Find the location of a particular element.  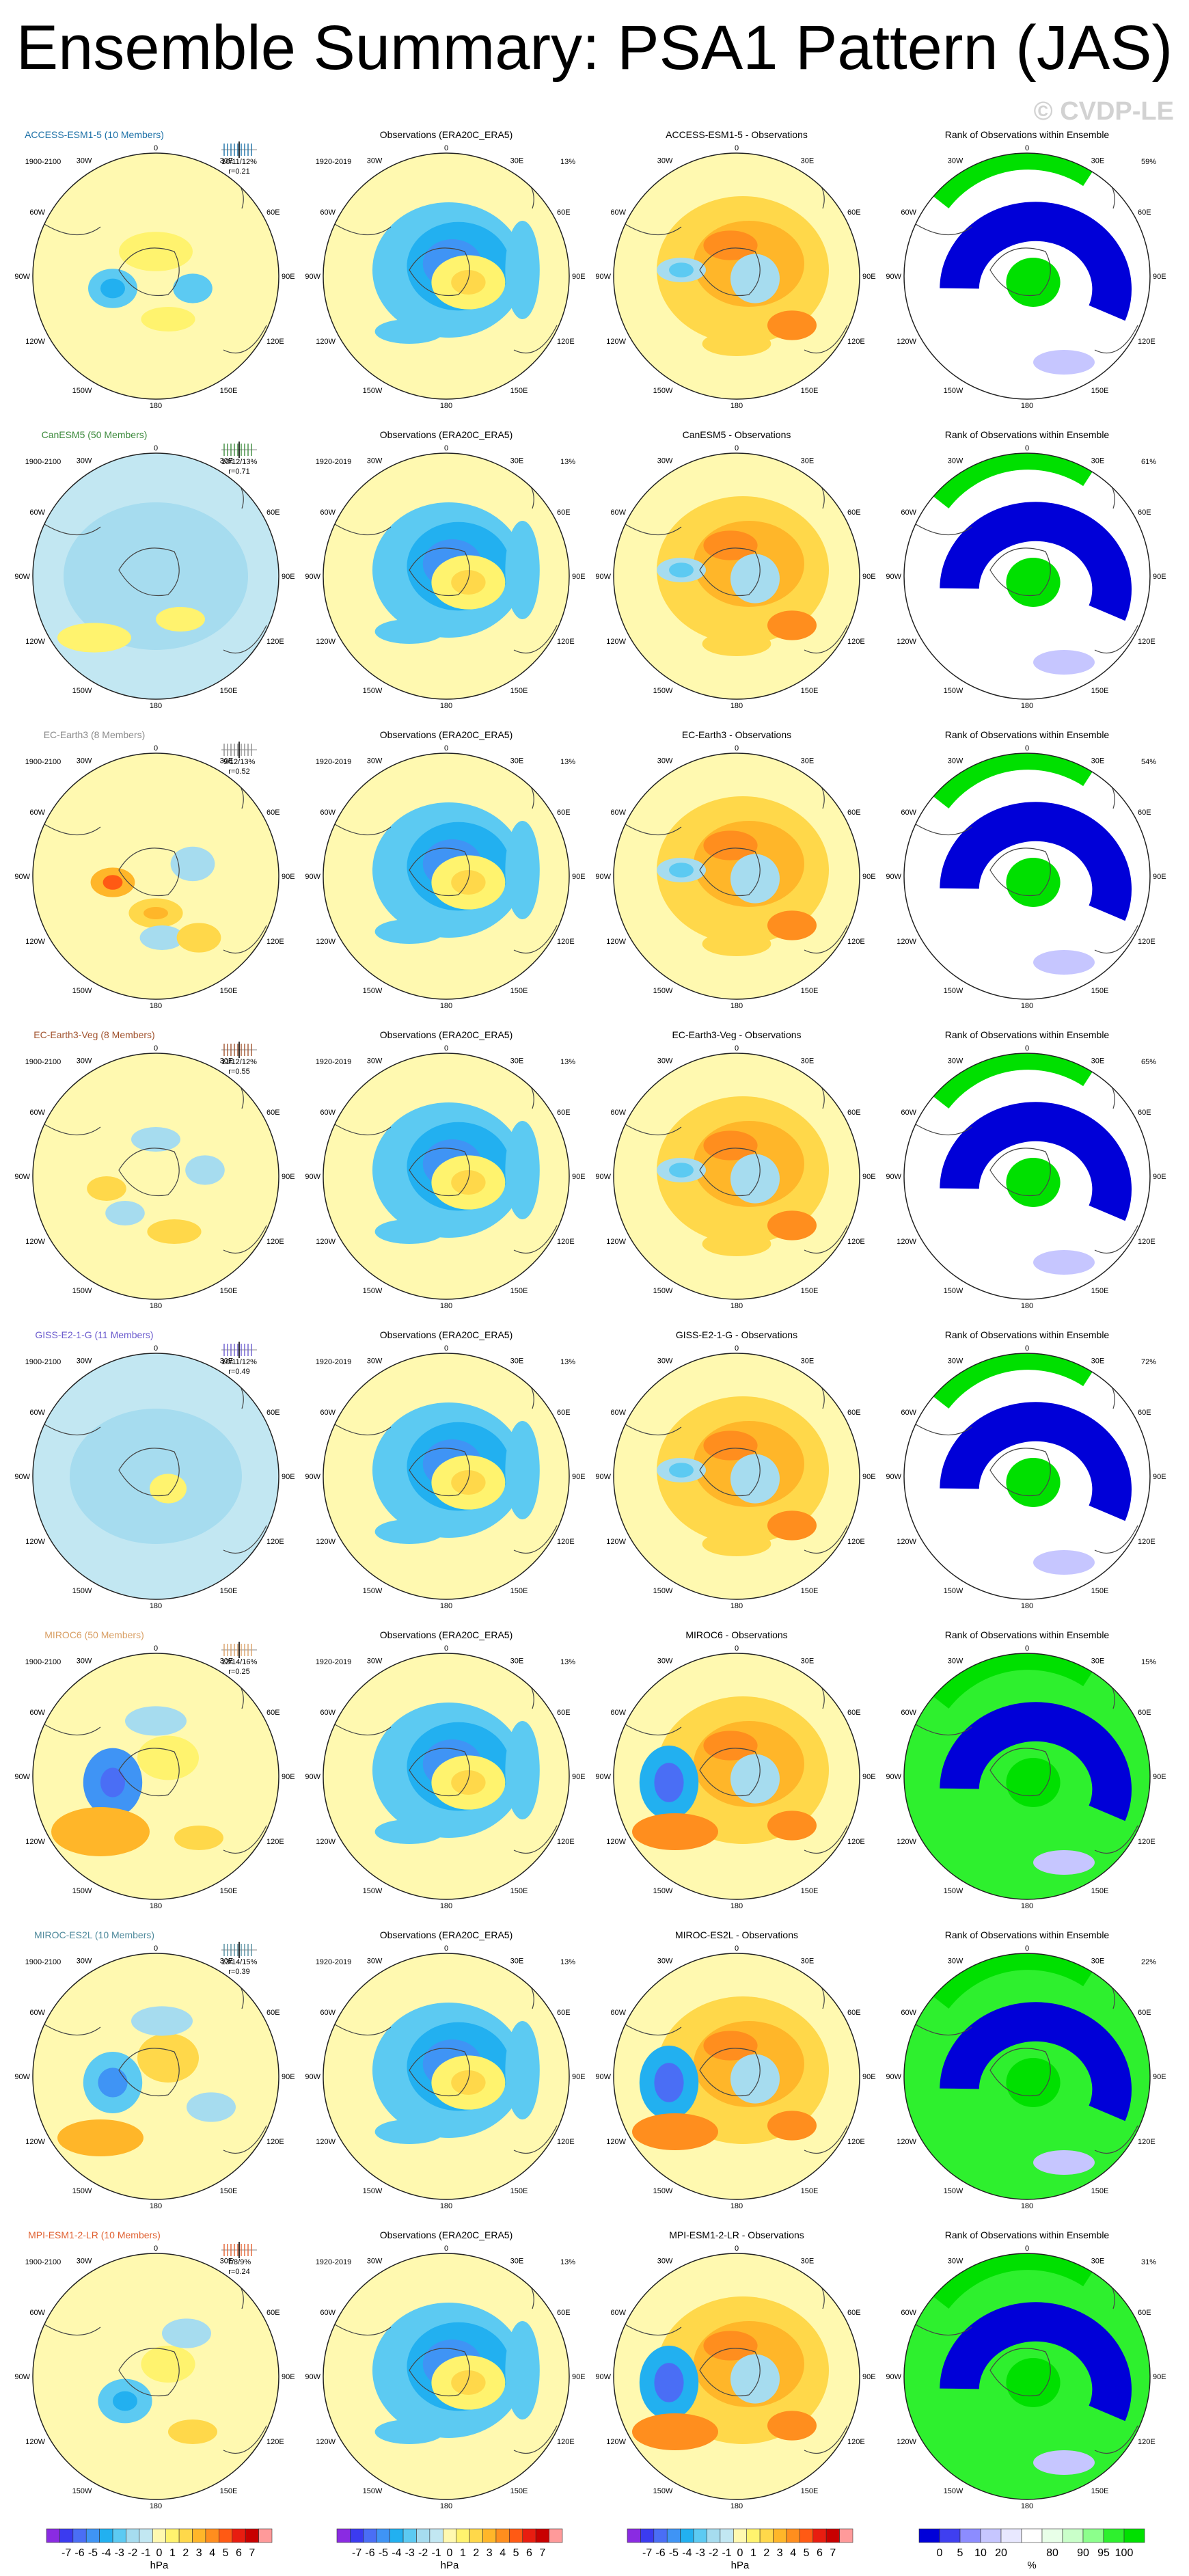

model-title: CanESM5 (50 Members) is located at coordinates (95, 435).